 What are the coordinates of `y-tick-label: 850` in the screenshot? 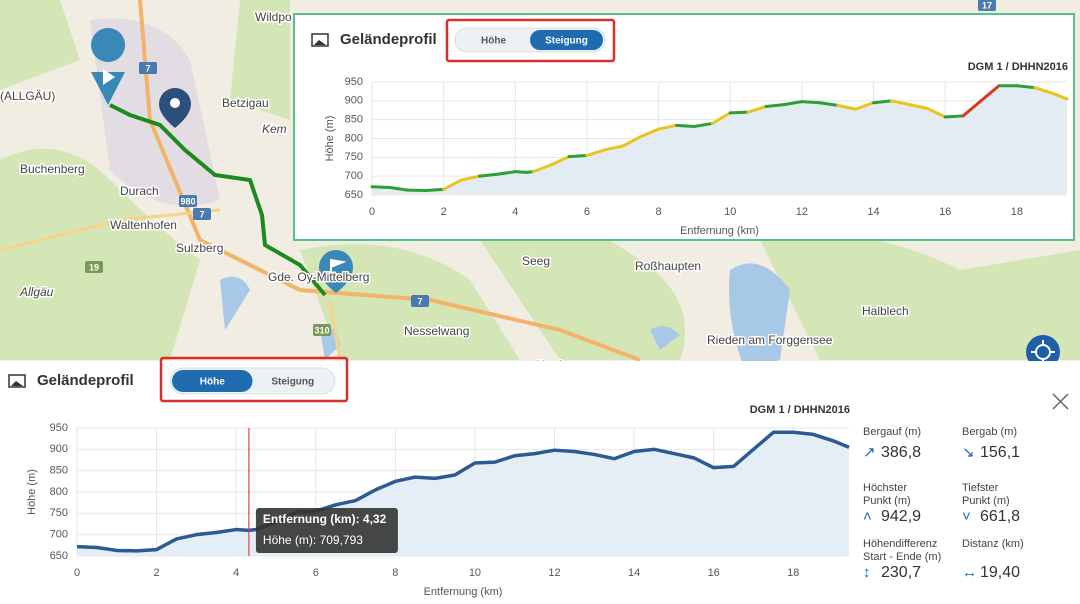 It's located at (354, 120).